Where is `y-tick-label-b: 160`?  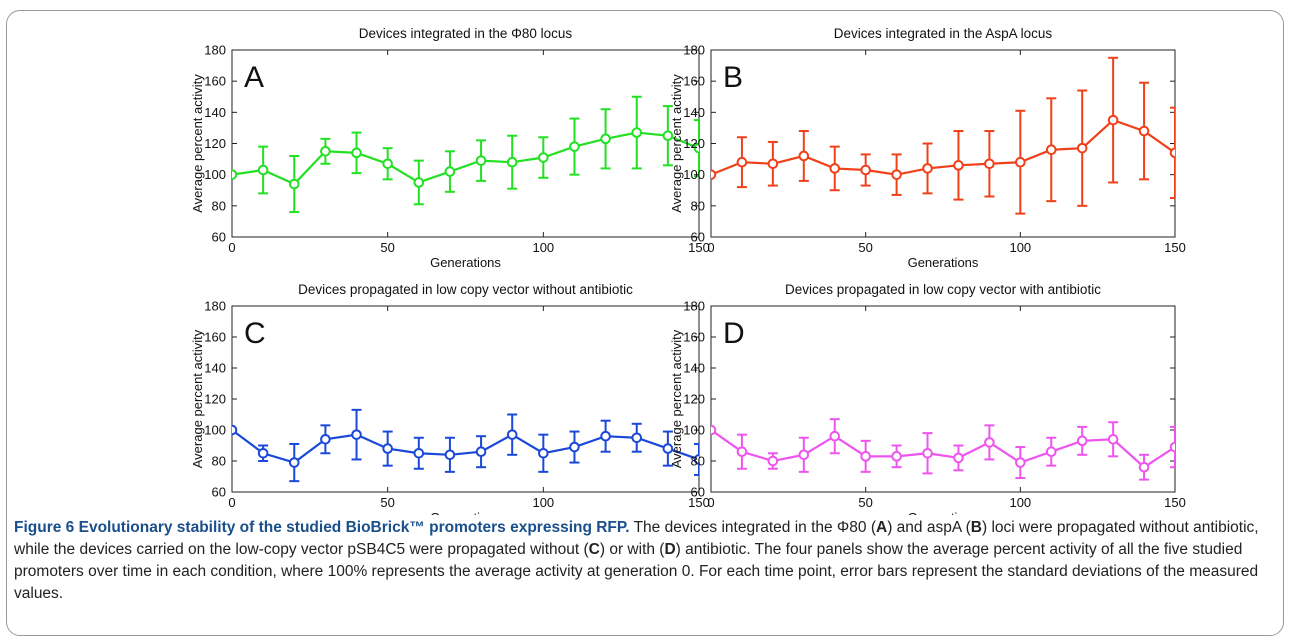 y-tick-label-b: 160 is located at coordinates (694, 81).